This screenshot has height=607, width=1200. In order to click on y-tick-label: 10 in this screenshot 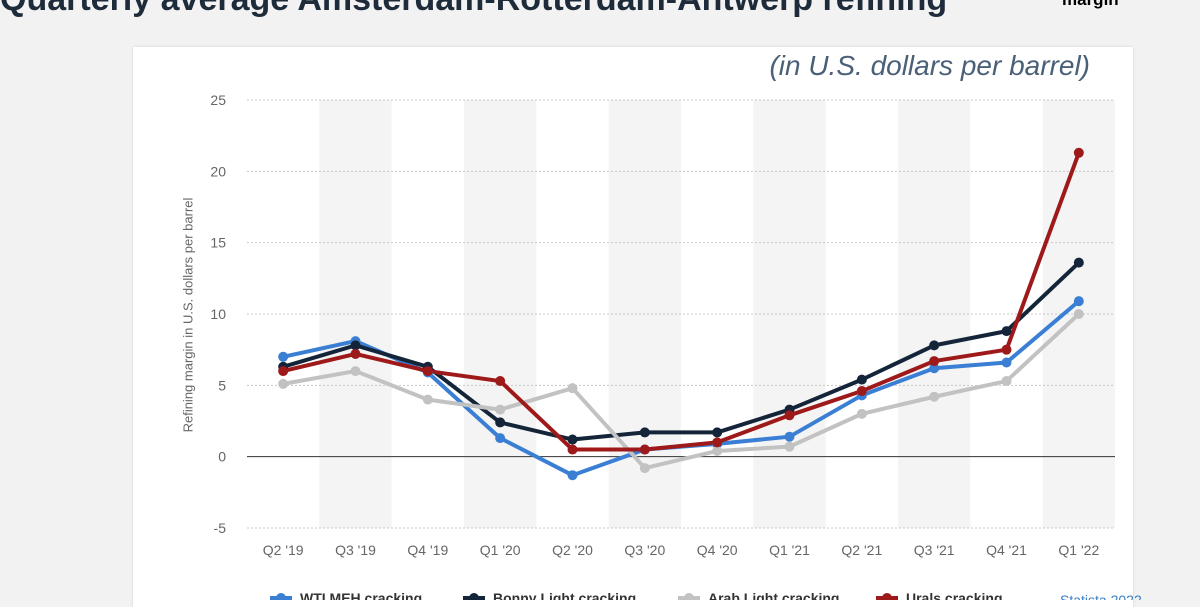, I will do `click(218, 314)`.